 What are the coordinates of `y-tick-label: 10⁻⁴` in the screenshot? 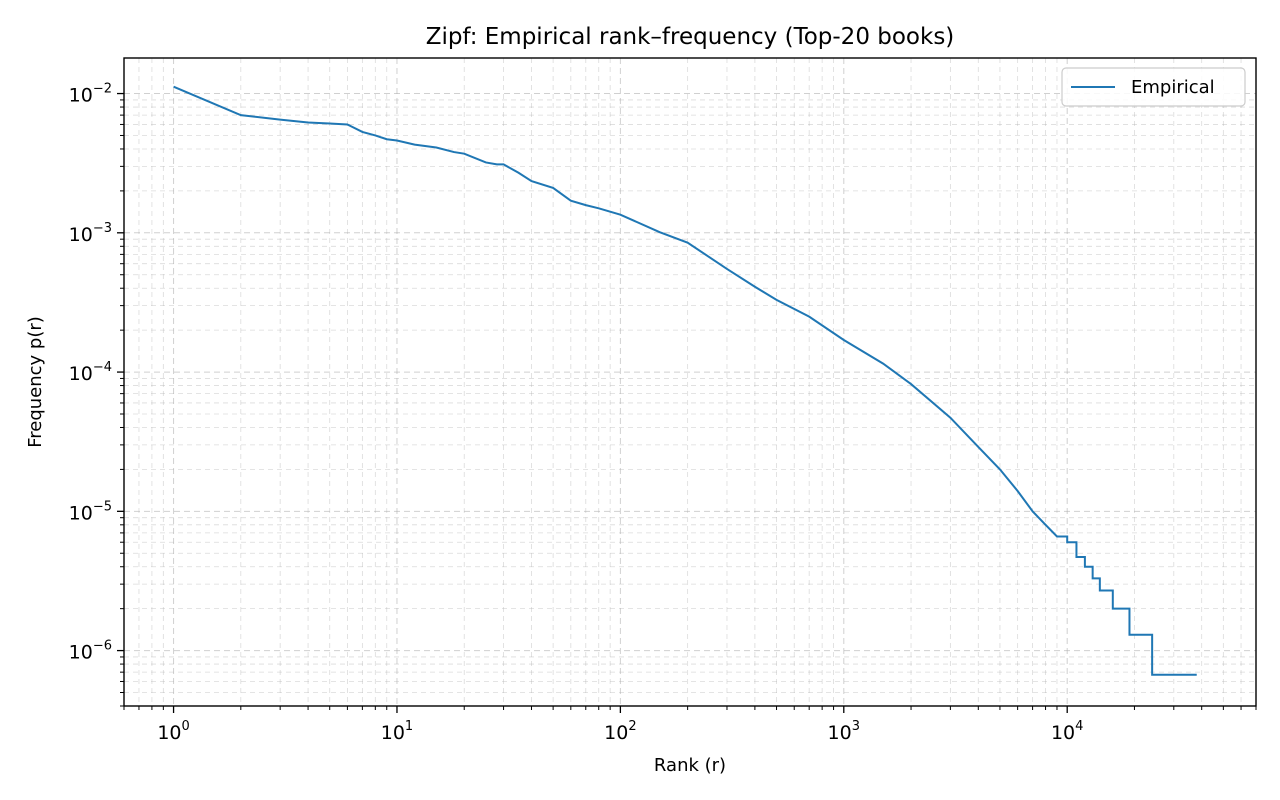 It's located at (90, 372).